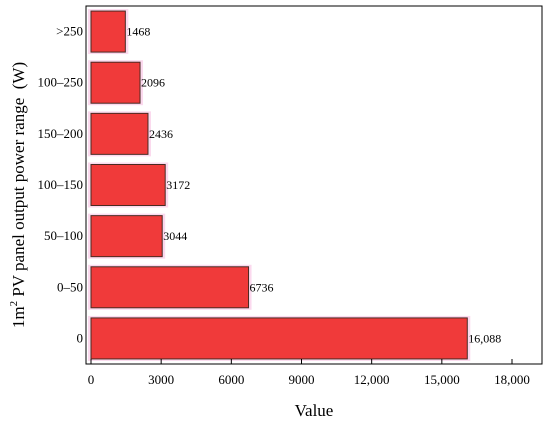 This screenshot has height=424, width=550. Describe the element at coordinates (161, 134) in the screenshot. I see `data-label: 2436` at that location.